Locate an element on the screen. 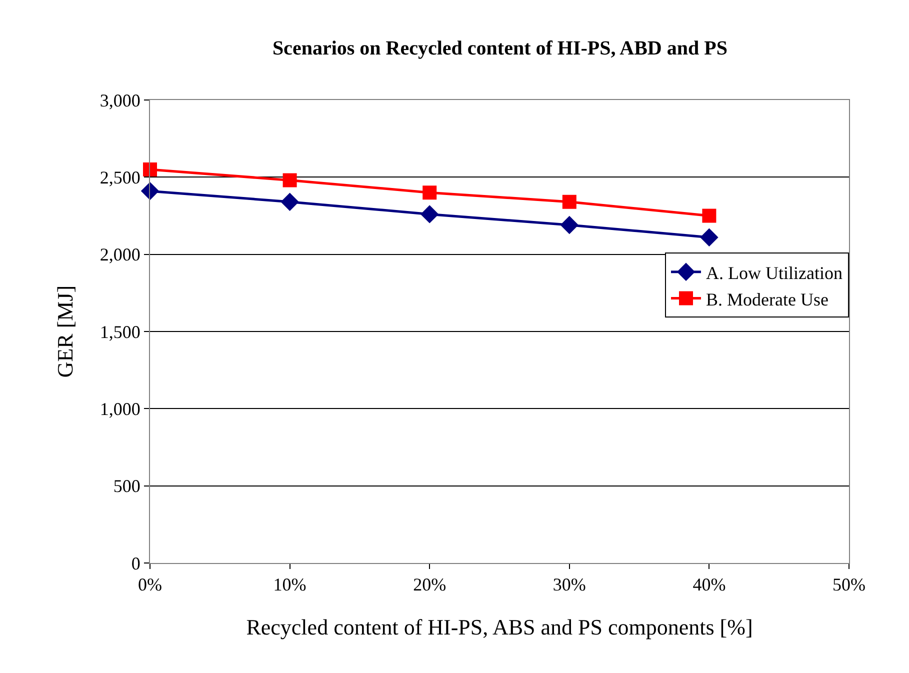 The height and width of the screenshot is (673, 909). x-tick-label: 10% is located at coordinates (289, 584).